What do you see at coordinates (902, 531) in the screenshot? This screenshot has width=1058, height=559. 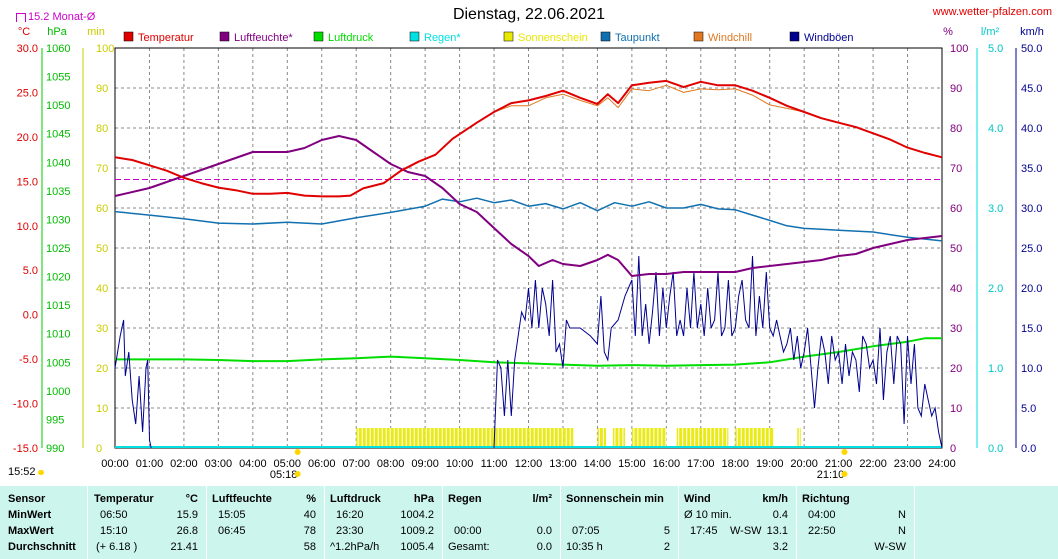 I see `stats-cell: N` at bounding box center [902, 531].